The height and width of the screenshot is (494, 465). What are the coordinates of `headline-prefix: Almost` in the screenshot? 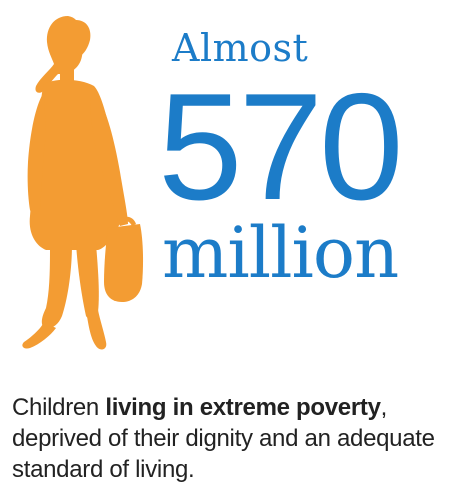 It's located at (240, 48).